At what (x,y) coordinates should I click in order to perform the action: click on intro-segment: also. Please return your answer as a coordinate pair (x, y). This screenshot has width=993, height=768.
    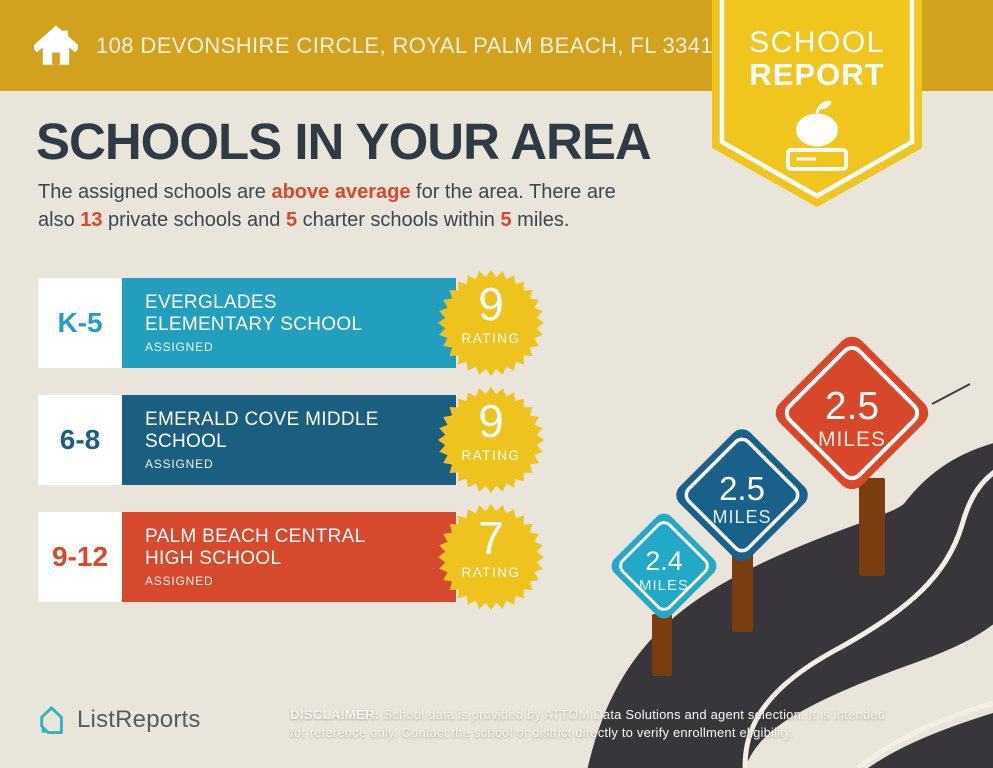
    Looking at the image, I should click on (59, 220).